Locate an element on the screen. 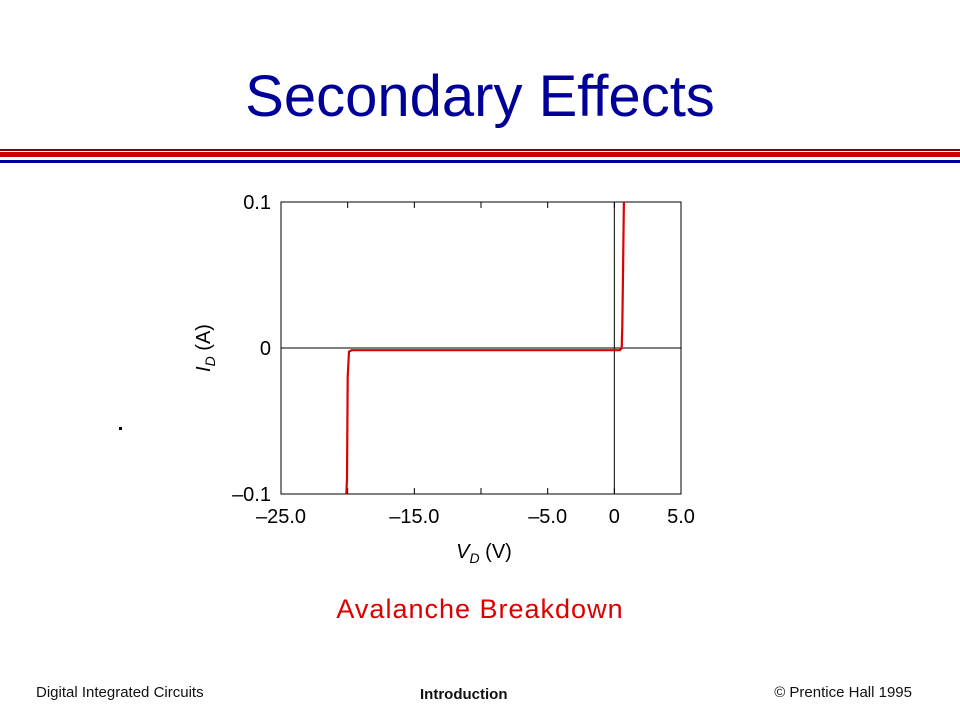 The image size is (960, 720). x-axis-label: VD (V) is located at coordinates (484, 553).